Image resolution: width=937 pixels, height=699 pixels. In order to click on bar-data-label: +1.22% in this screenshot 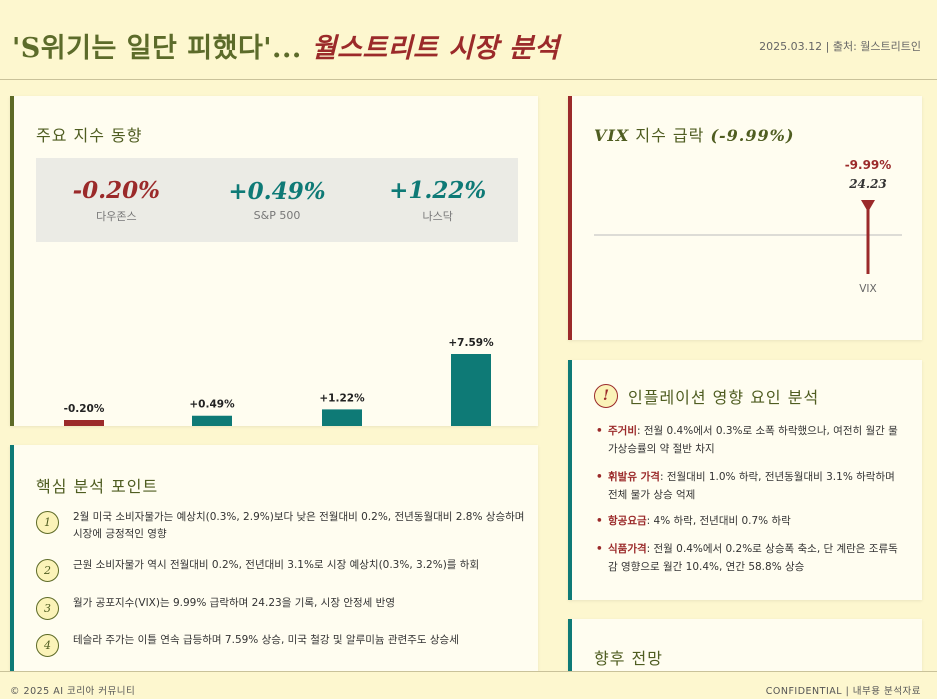, I will do `click(342, 398)`.